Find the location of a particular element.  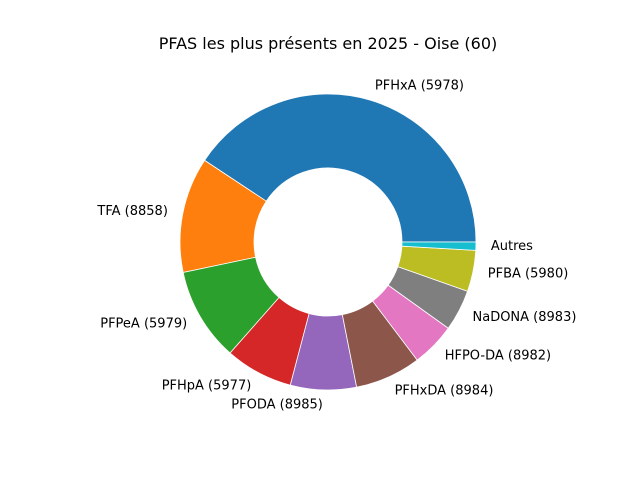

slice-autres is located at coordinates (439, 246).